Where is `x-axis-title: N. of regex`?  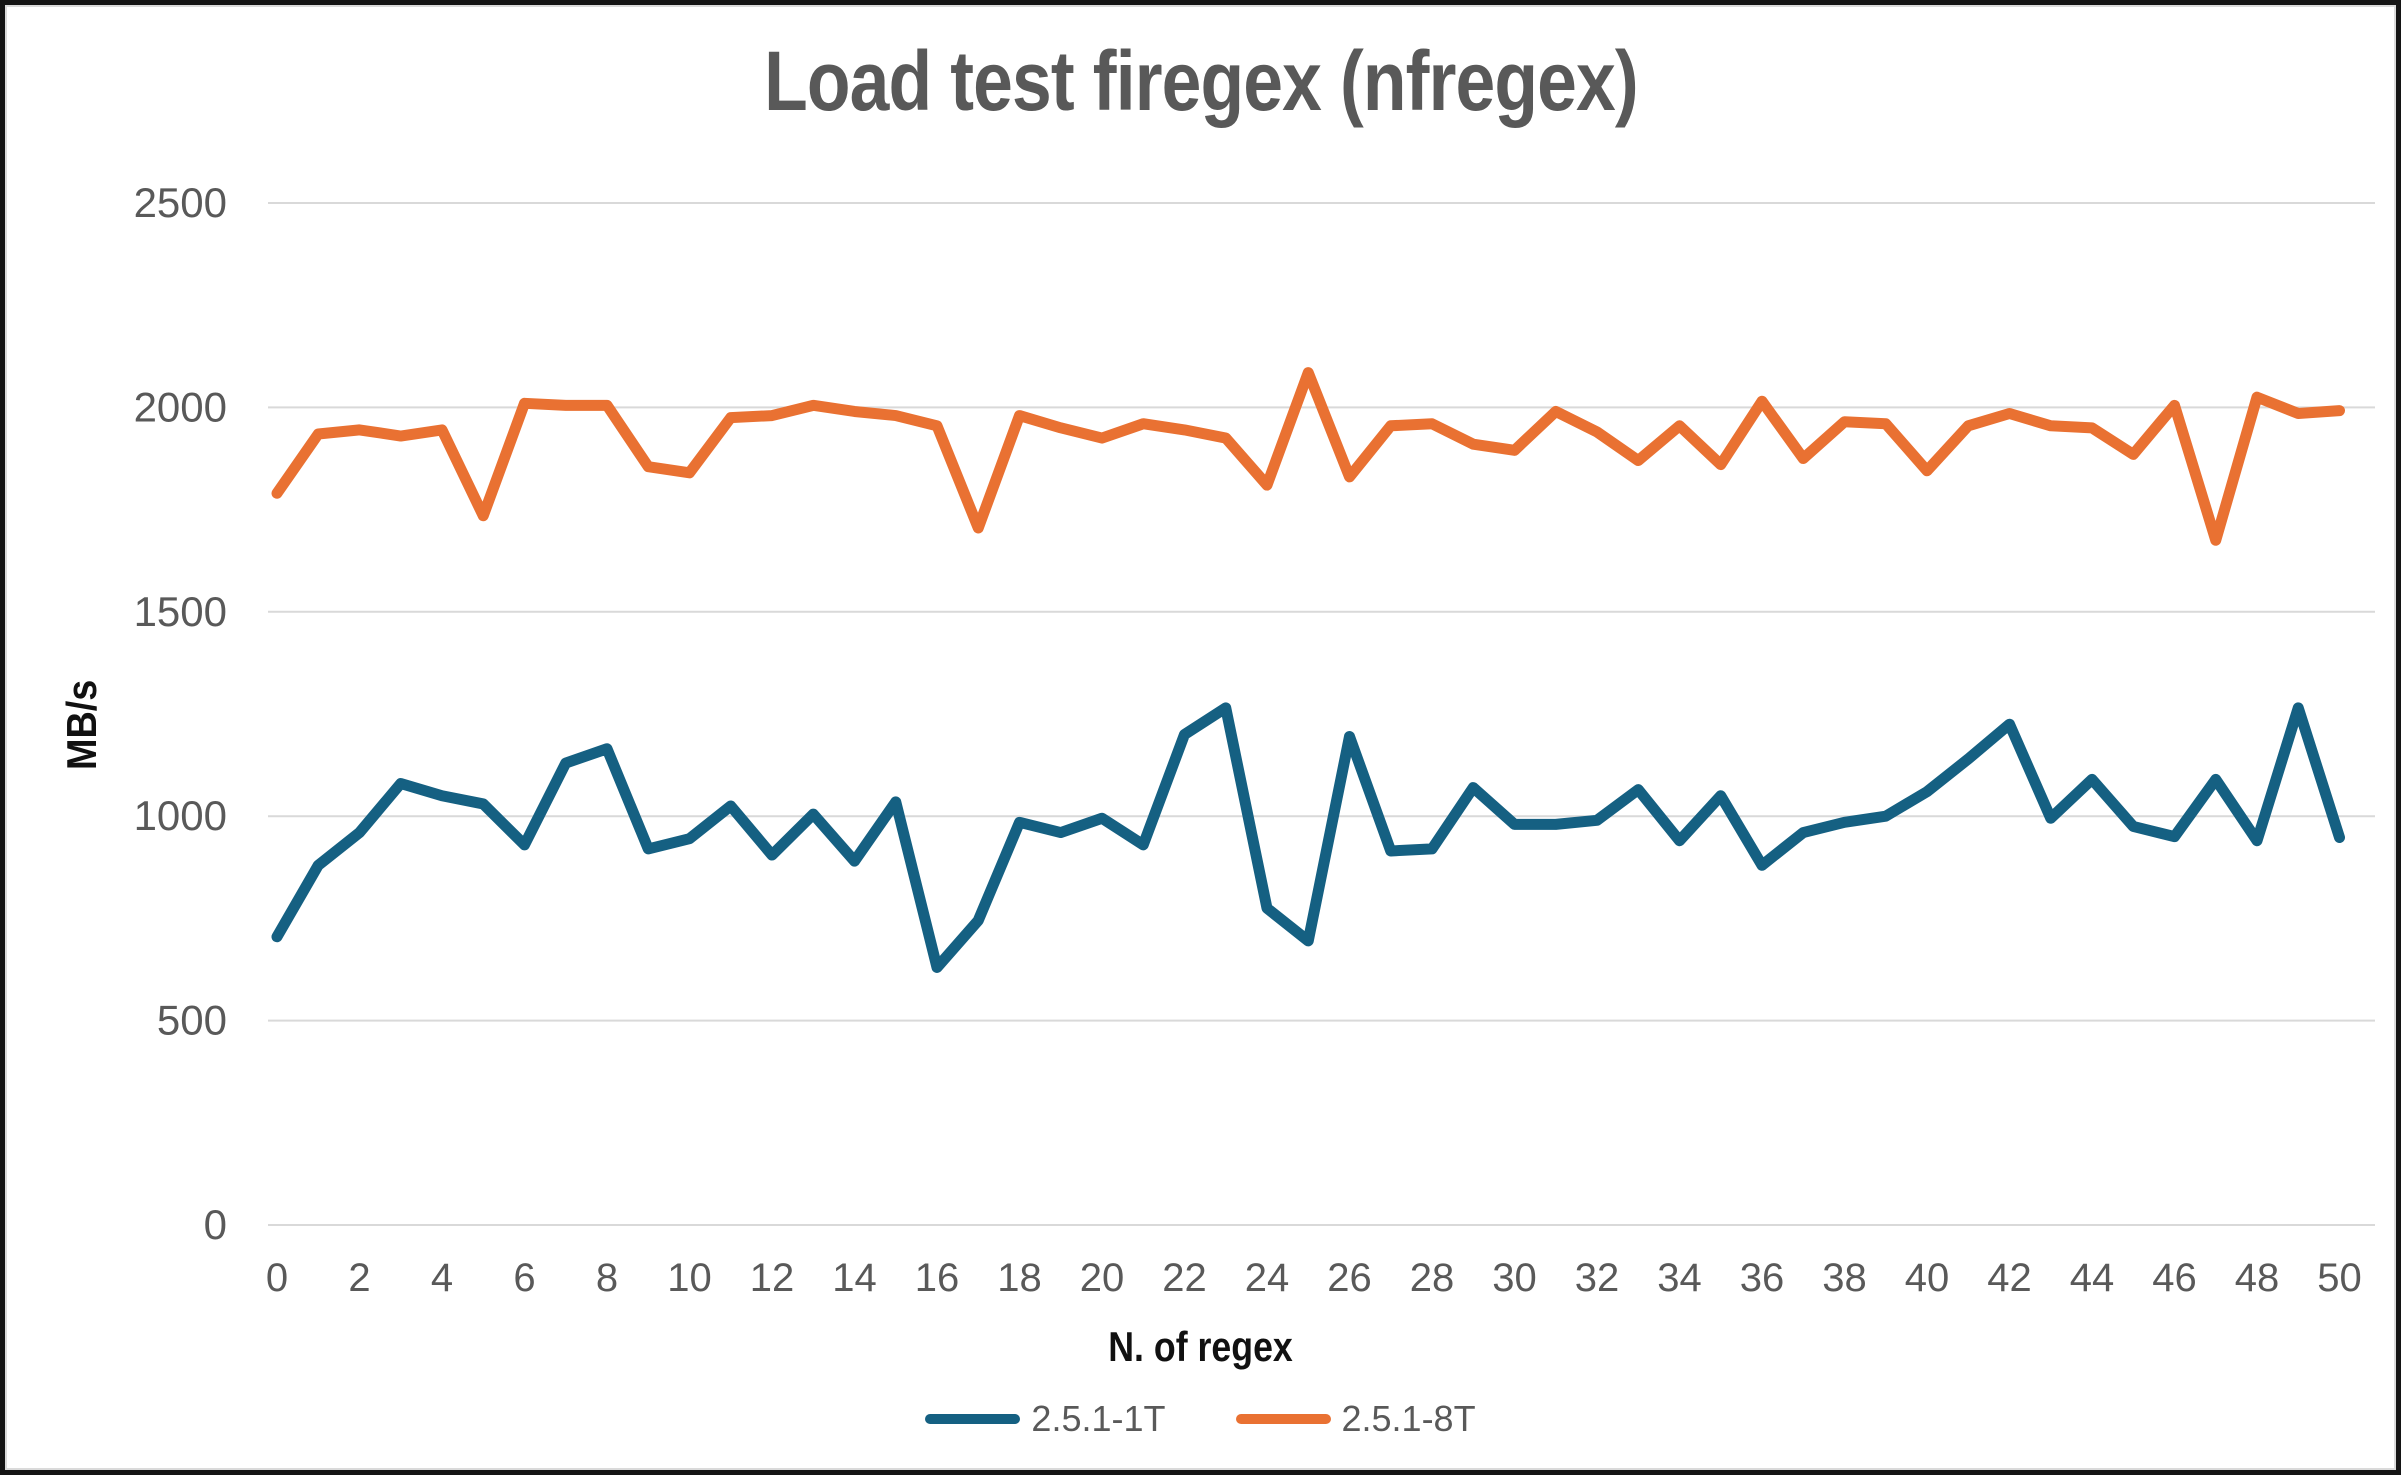 x-axis-title: N. of regex is located at coordinates (1200, 1347).